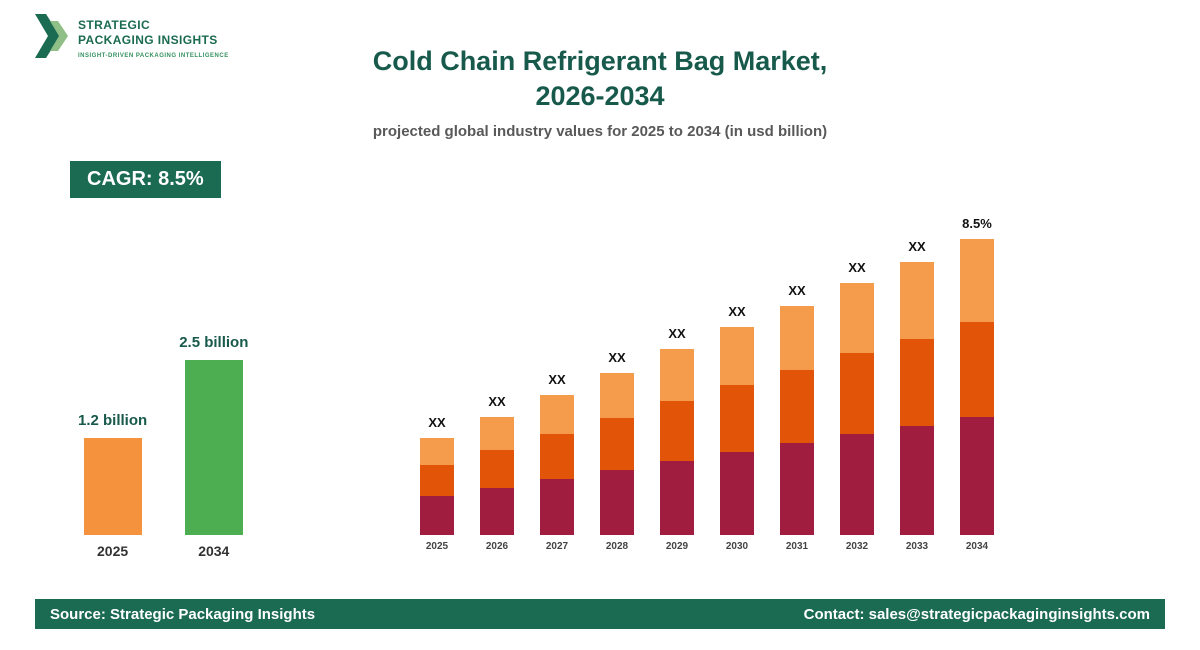 The image size is (1200, 650). I want to click on mini-bar-value-label: 2.5 billion, so click(214, 342).